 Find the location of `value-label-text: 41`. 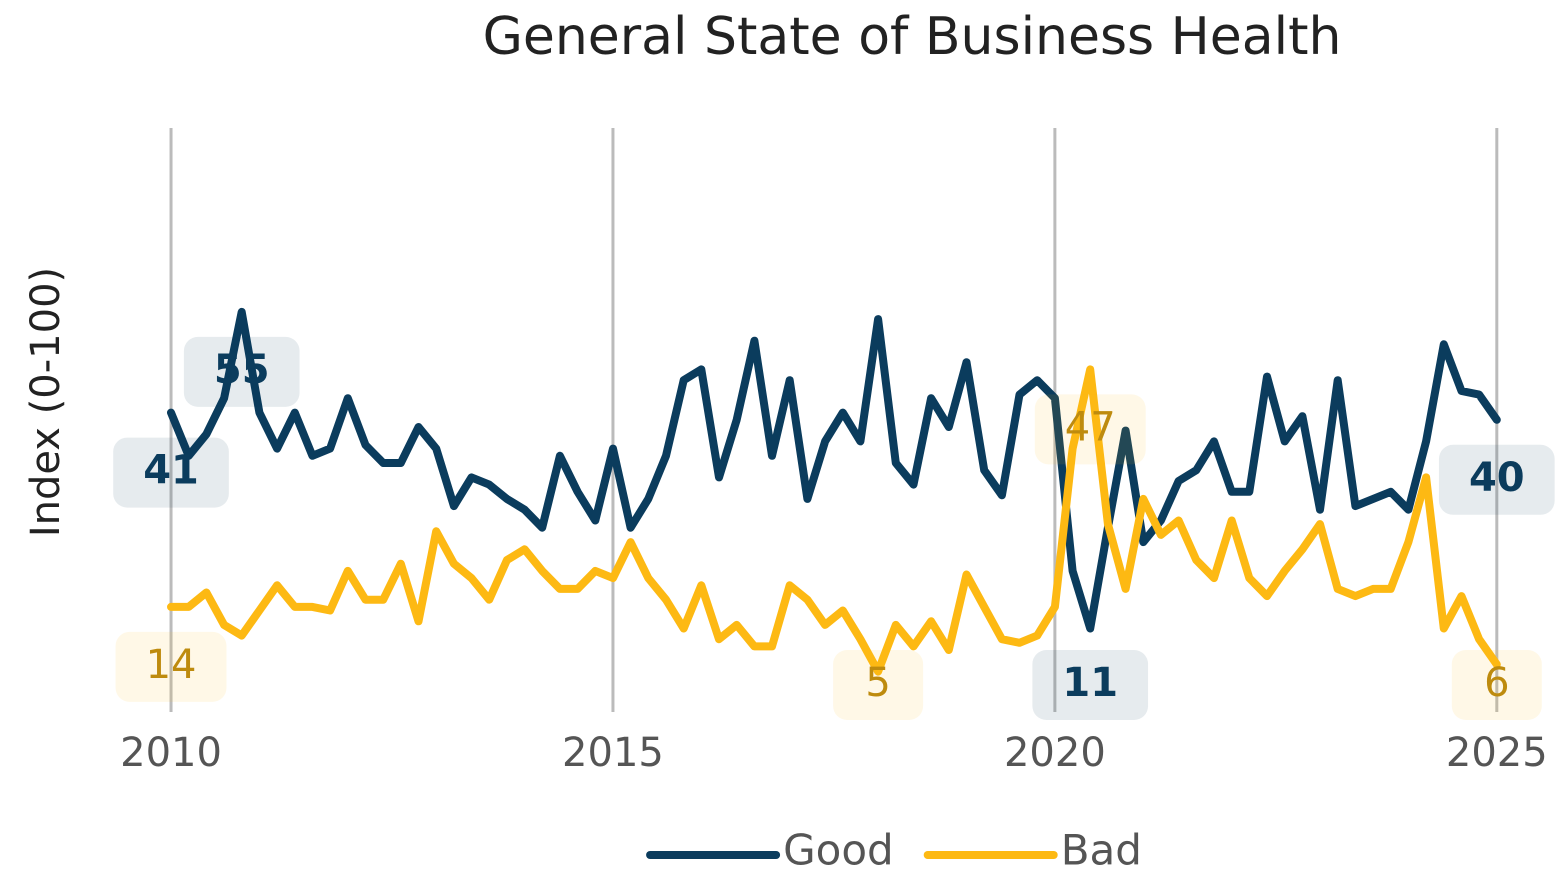

value-label-text: 41 is located at coordinates (171, 471).